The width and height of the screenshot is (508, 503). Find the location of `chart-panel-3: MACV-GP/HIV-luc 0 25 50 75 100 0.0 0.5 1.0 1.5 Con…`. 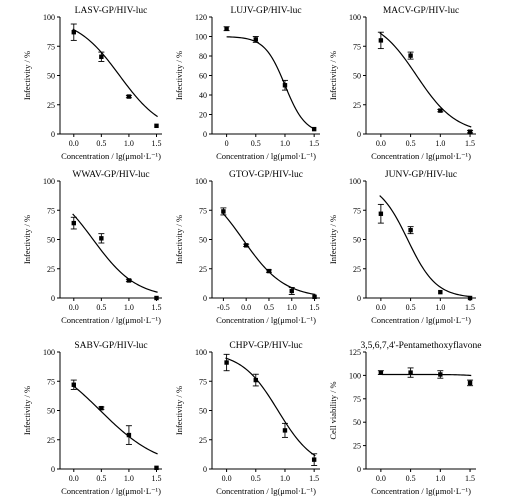

chart-panel-3: MACV-GP/HIV-luc 0 25 50 75 100 0.0 0.5 1.0 1.5 Con… is located at coordinates (402, 83).